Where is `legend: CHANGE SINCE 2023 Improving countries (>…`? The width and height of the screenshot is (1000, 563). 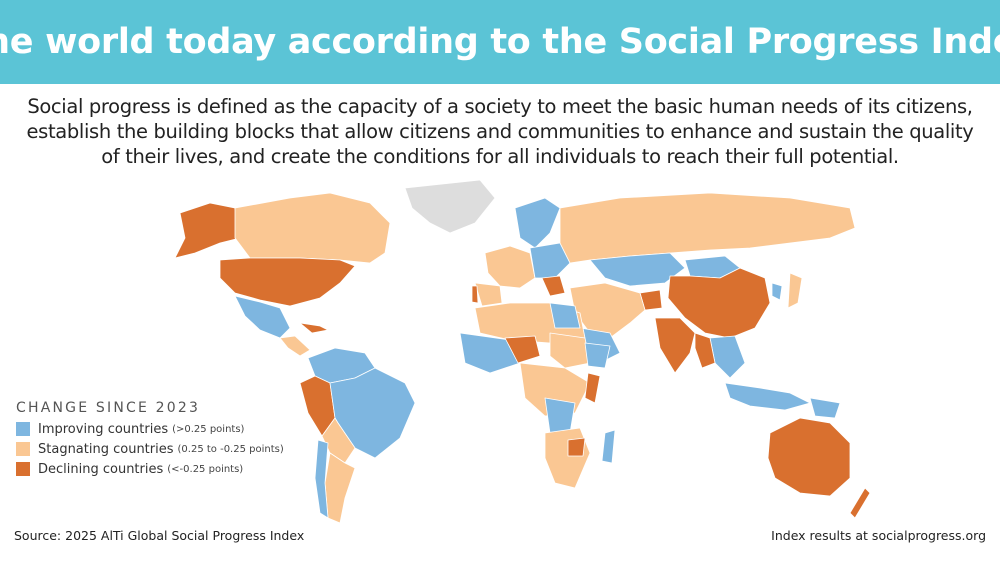 legend: CHANGE SINCE 2023 Improving countries (>… is located at coordinates (150, 439).